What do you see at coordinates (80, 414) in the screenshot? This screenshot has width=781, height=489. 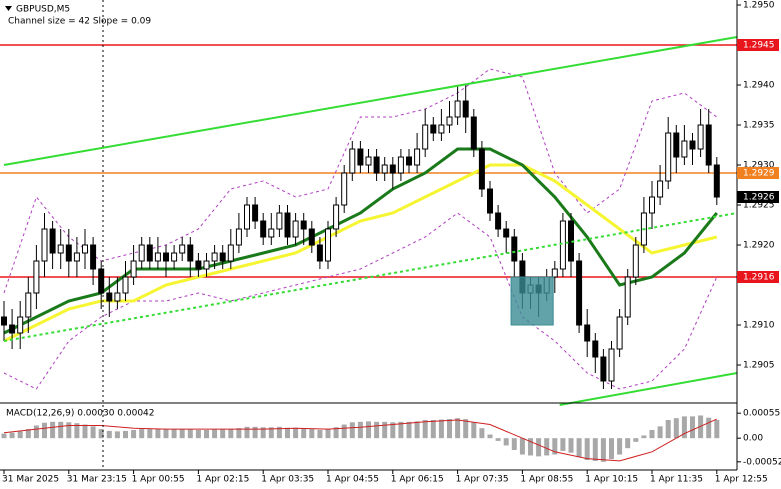 I see `macd-title: MACD(12,26,9) 0.00030 0.00042` at bounding box center [80, 414].